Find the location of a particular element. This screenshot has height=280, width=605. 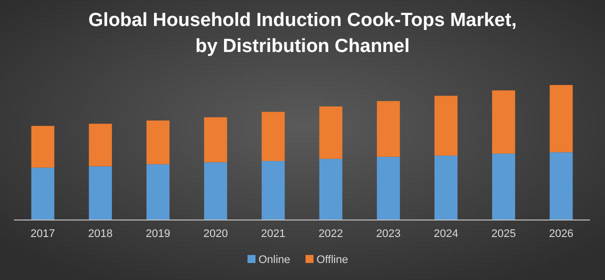

x-tick-label: 2022 is located at coordinates (331, 234).